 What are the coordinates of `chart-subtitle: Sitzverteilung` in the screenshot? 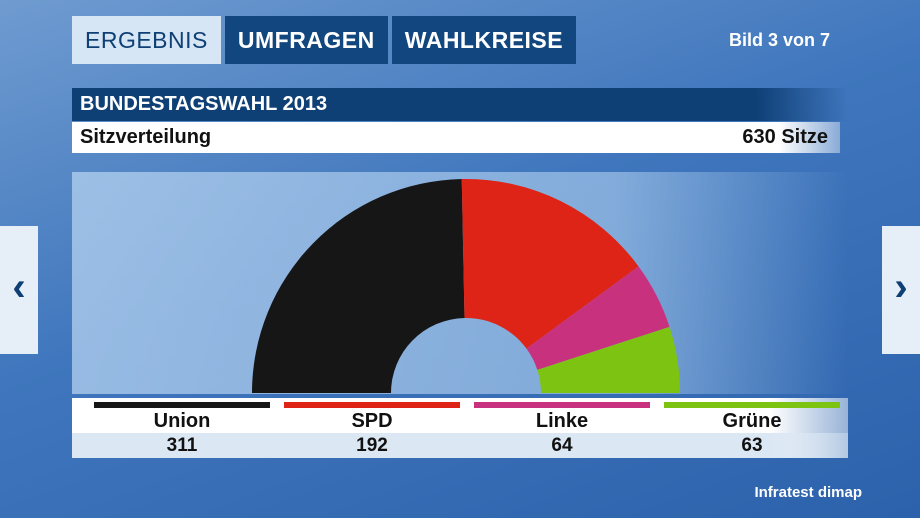 It's located at (146, 137).